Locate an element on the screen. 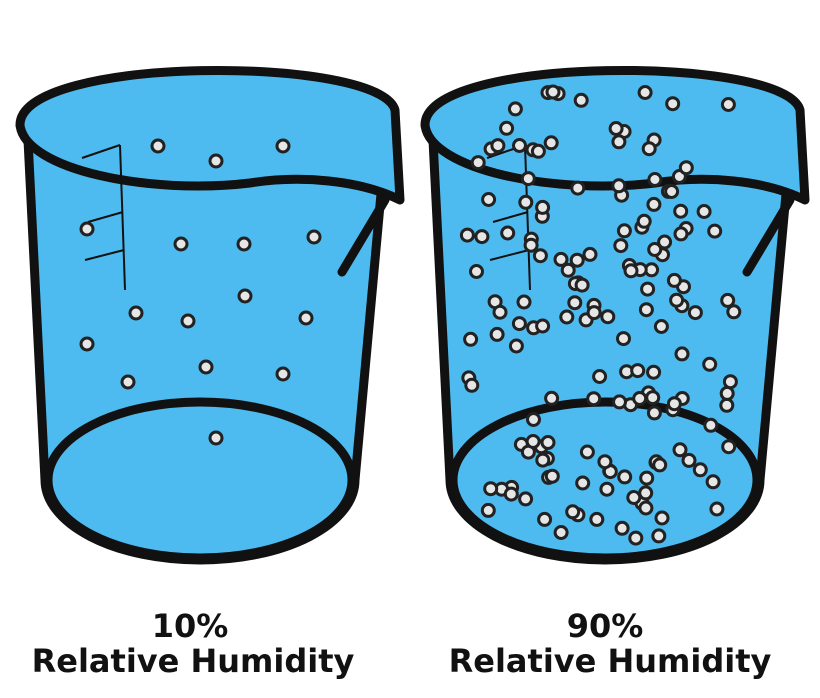 This screenshot has height=698, width=820. vapor-dots-left is located at coordinates (200, 292).